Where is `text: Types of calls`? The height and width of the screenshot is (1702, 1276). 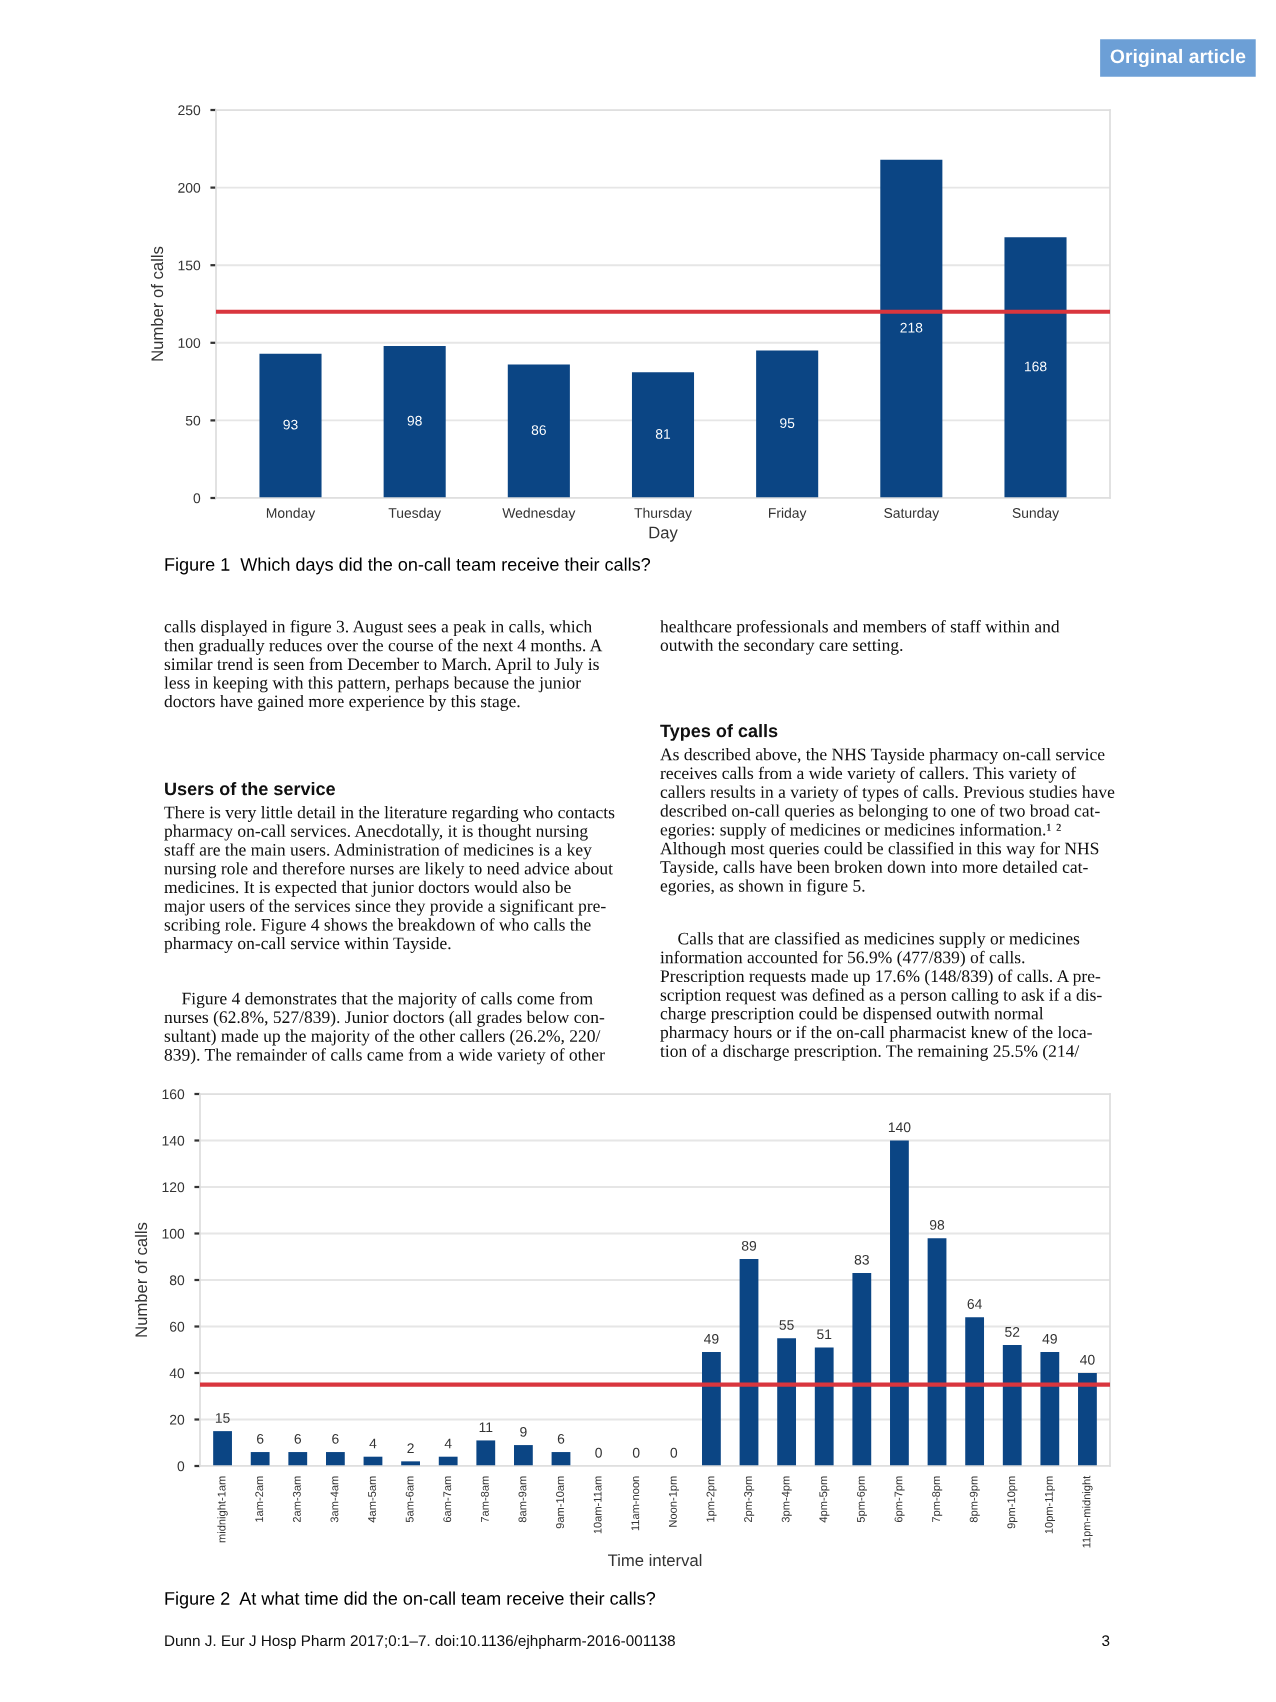 text: Types of calls is located at coordinates (719, 732).